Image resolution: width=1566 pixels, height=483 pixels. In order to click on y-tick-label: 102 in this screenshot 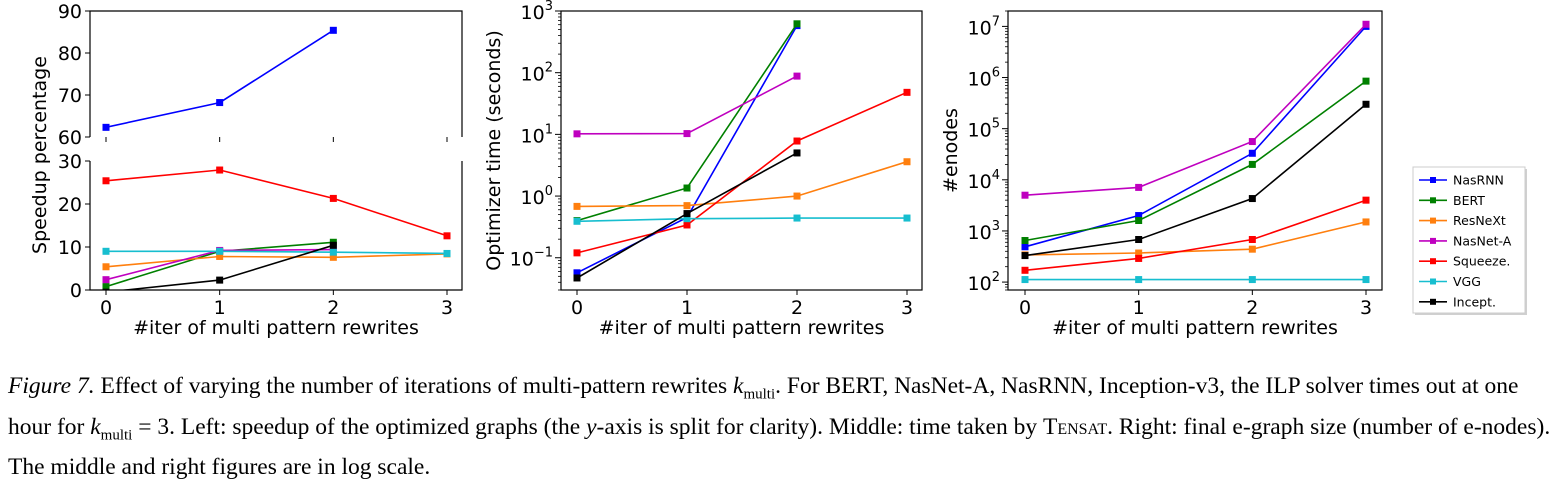, I will do `click(537, 73)`.